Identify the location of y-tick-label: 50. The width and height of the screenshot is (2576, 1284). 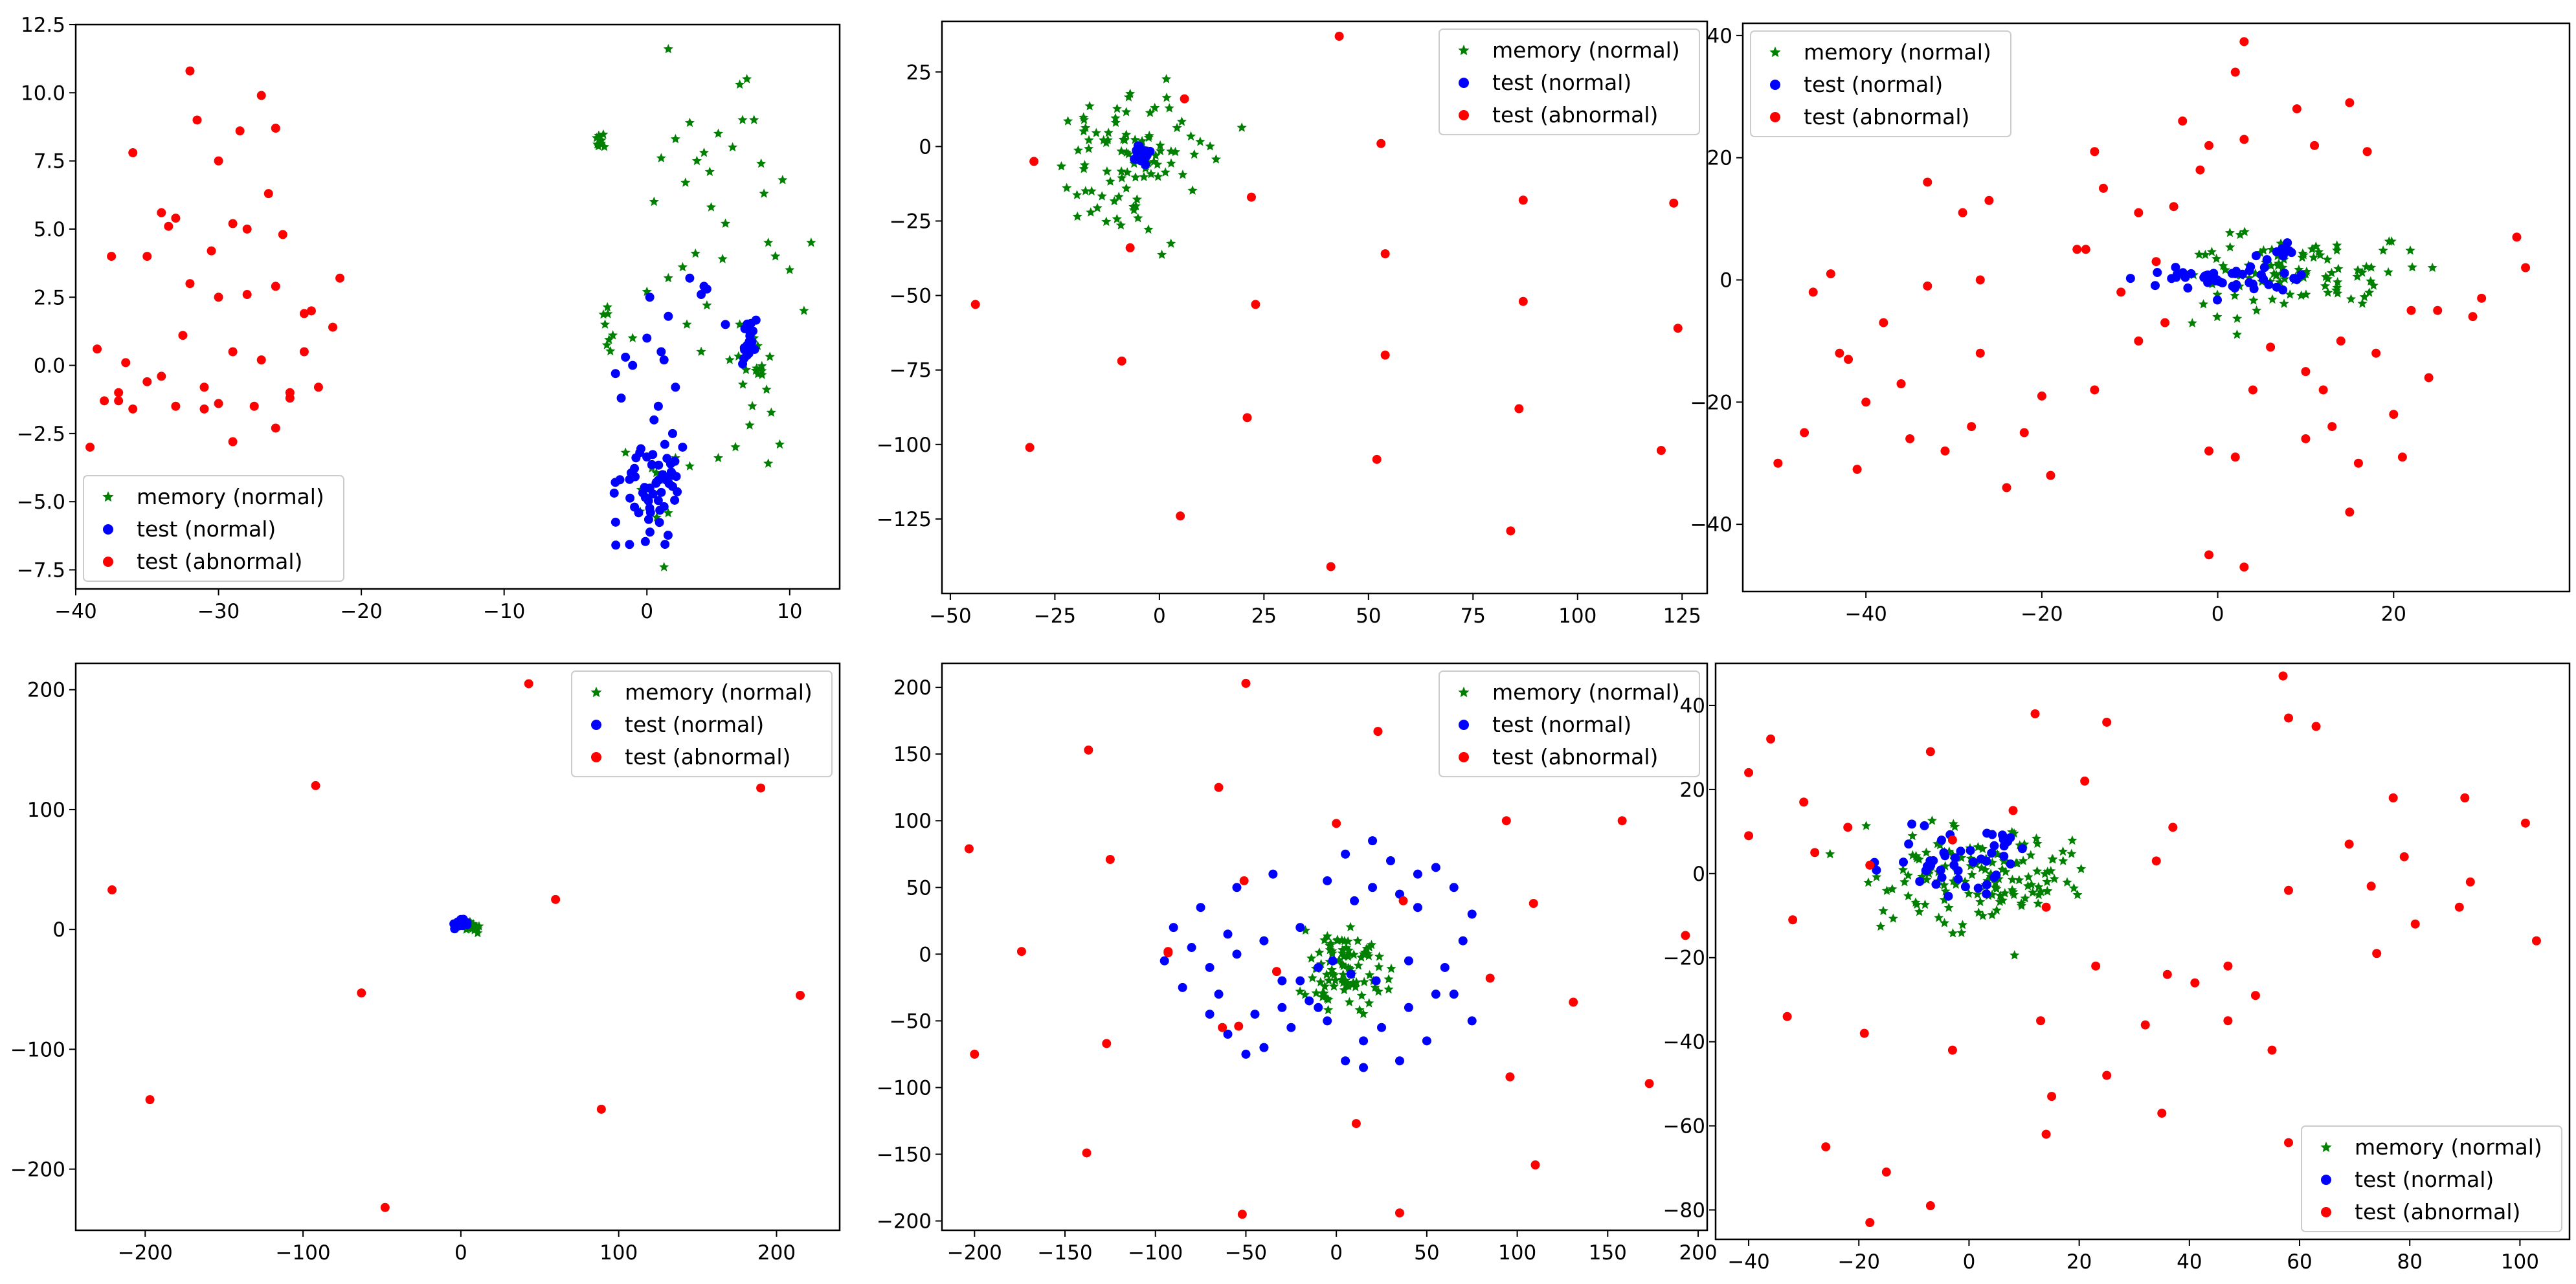
(919, 888).